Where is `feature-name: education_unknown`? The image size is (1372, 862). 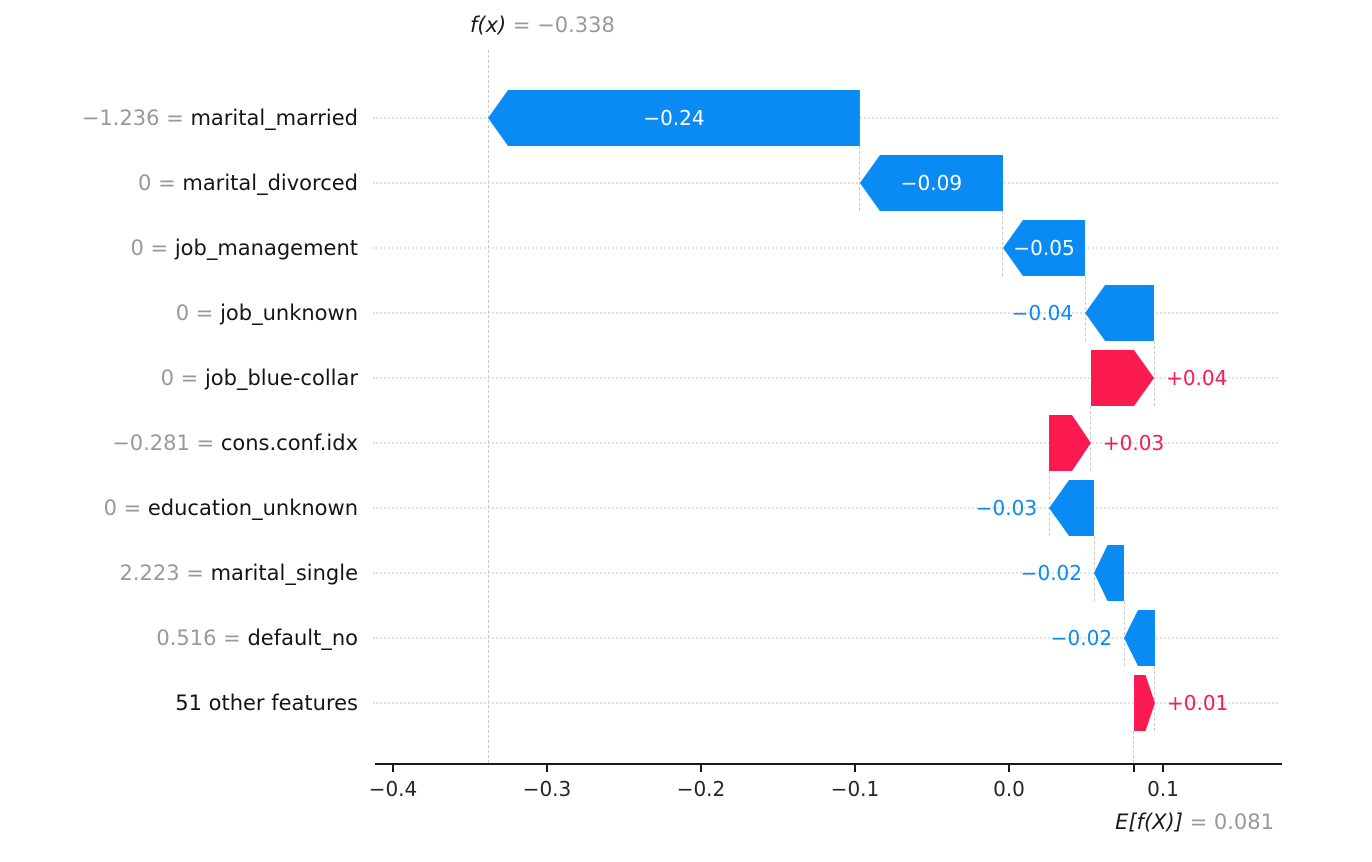 feature-name: education_unknown is located at coordinates (252, 508).